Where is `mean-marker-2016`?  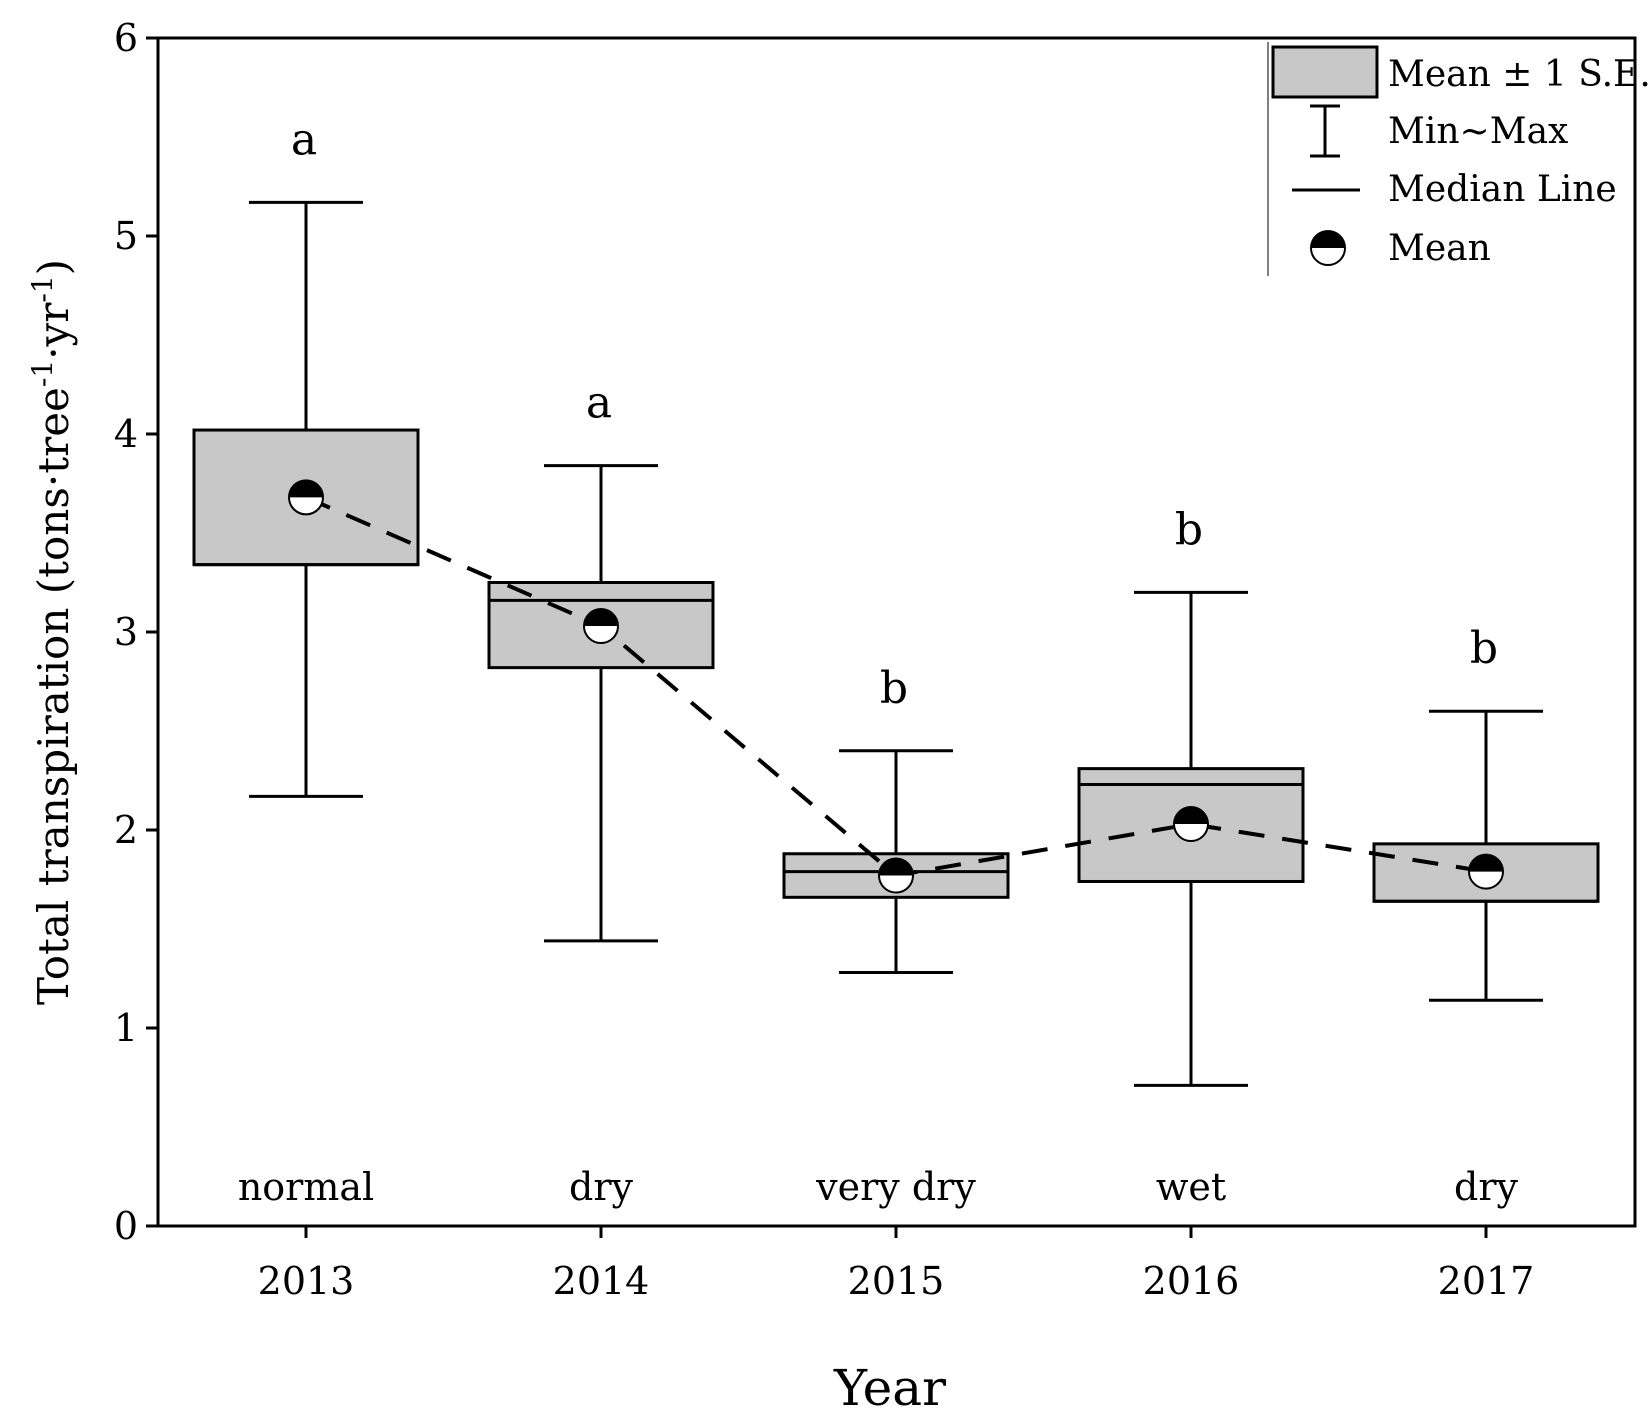 mean-marker-2016 is located at coordinates (1191, 824).